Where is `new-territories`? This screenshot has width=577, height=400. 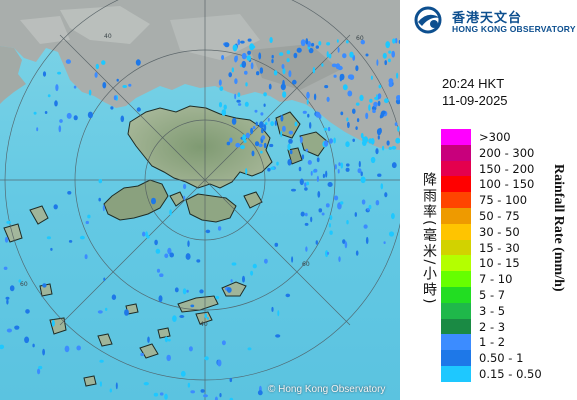
new-territories is located at coordinates (200, 147).